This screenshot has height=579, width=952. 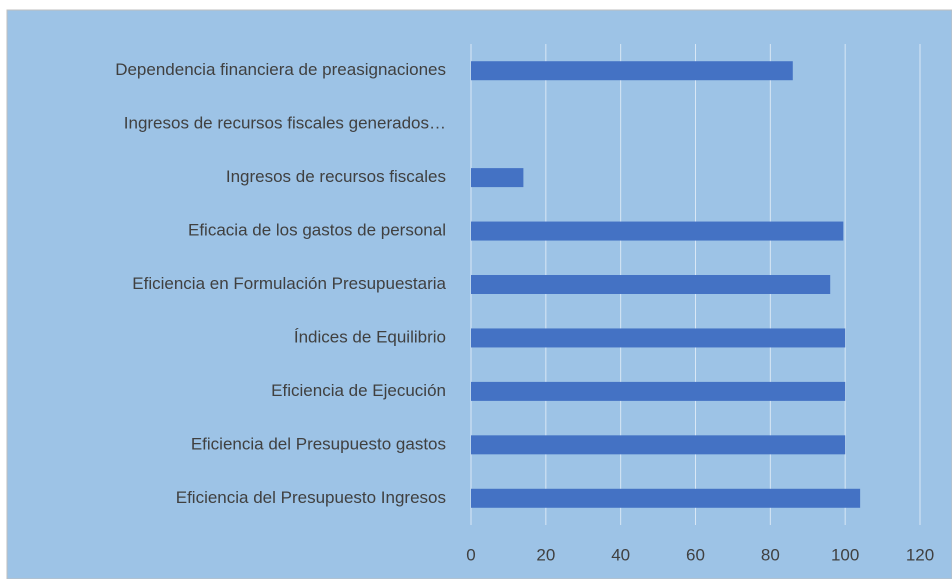 I want to click on y-tick-label: Eficacia de los gastos de personal, so click(x=317, y=230).